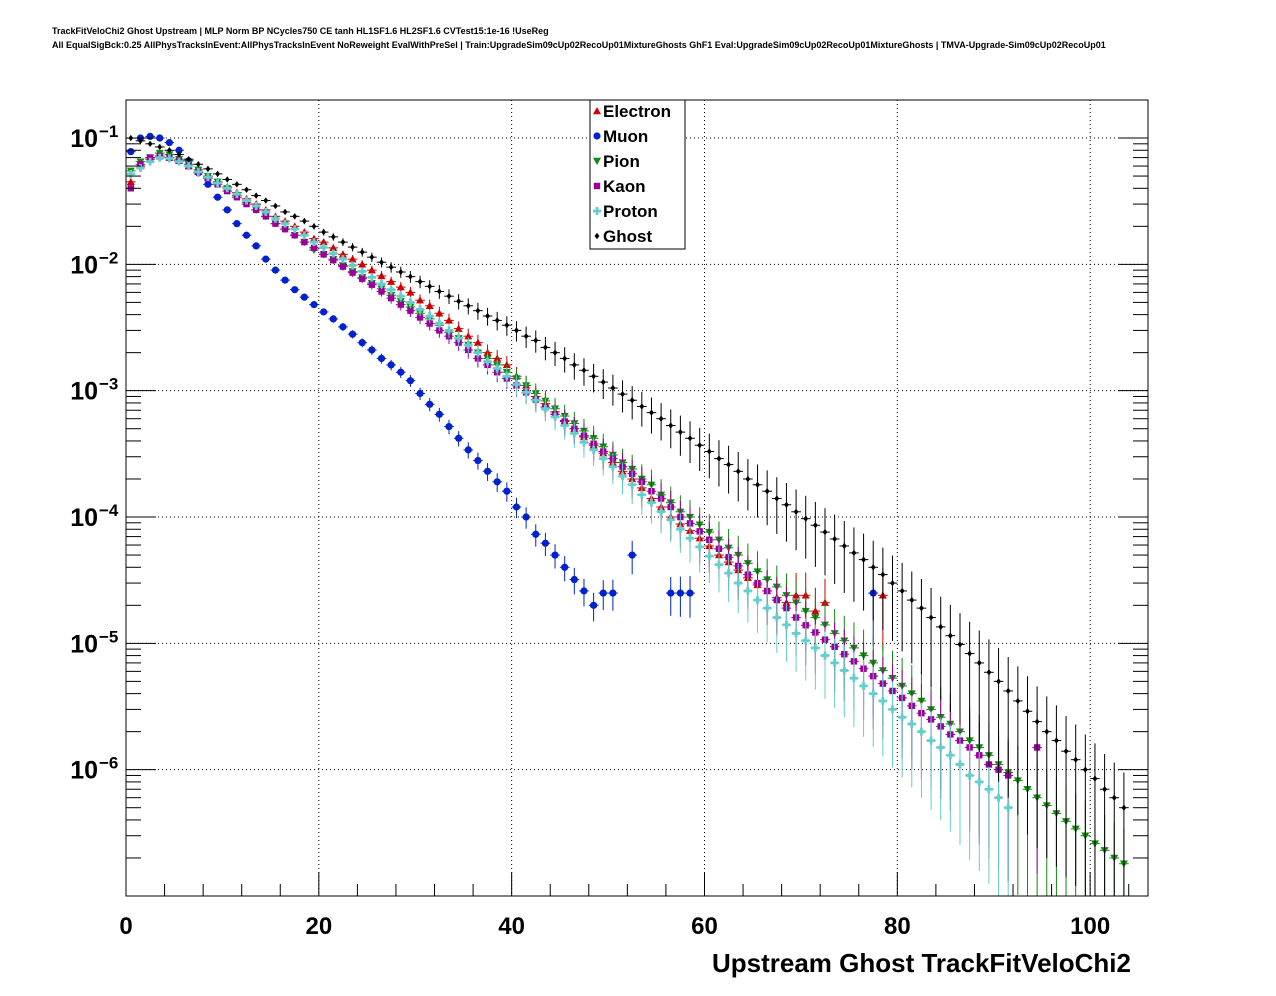 The image size is (1276, 996). I want to click on y-tick-label: 10, so click(84, 265).